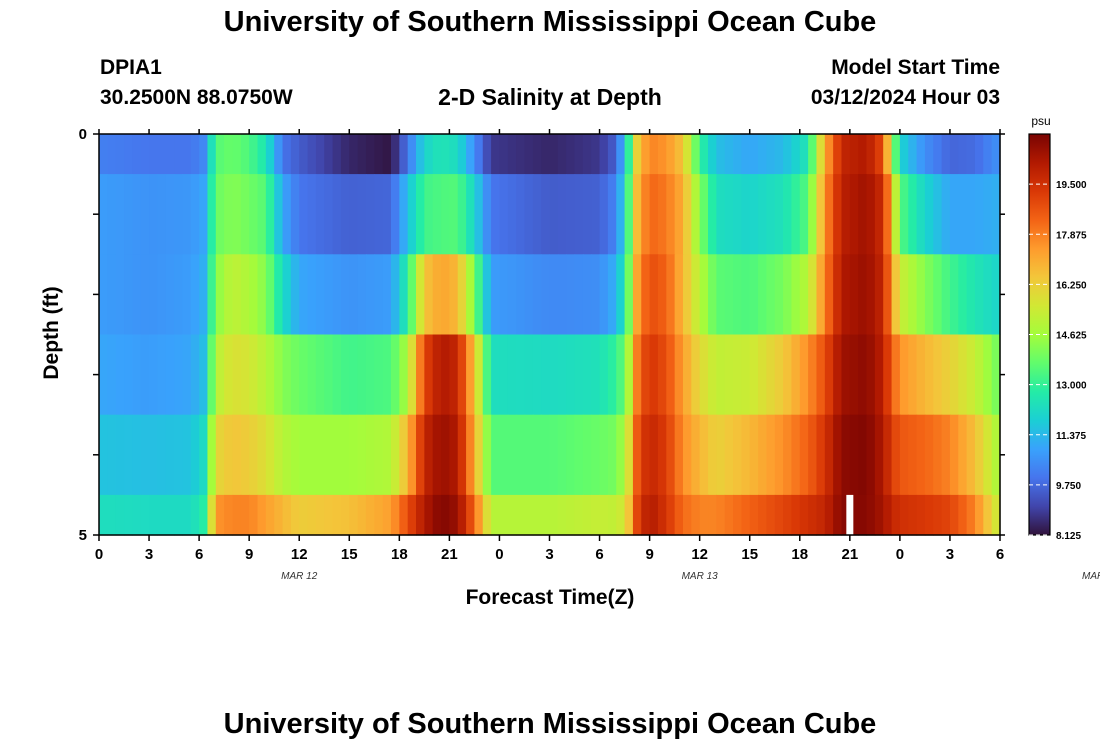 The image size is (1100, 750). I want to click on model-start-label: Model Start Time, so click(915, 67).